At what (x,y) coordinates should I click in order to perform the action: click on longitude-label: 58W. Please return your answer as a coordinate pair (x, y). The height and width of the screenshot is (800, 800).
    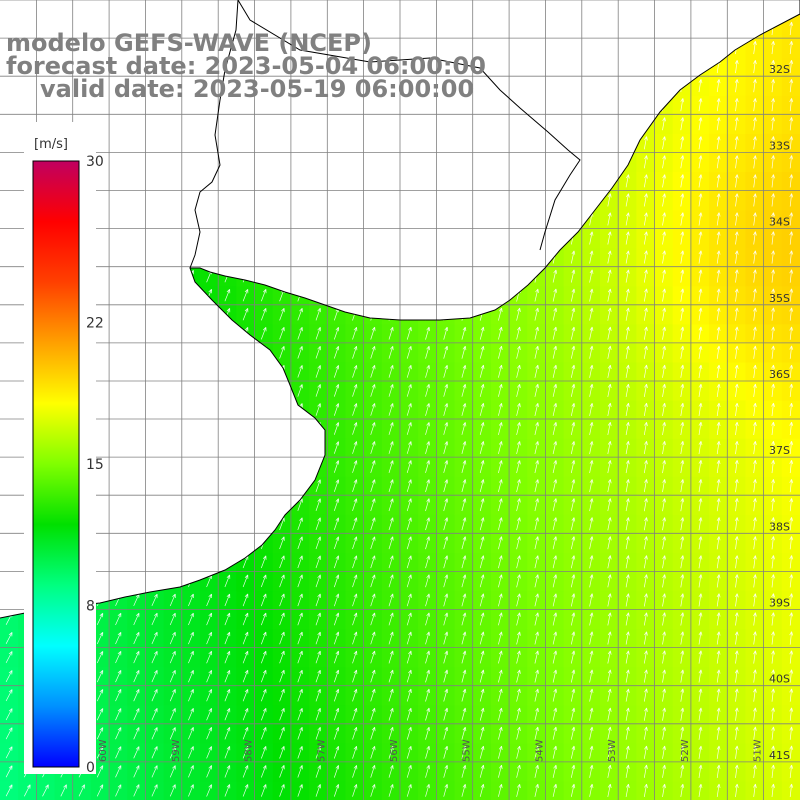
    Looking at the image, I should click on (249, 750).